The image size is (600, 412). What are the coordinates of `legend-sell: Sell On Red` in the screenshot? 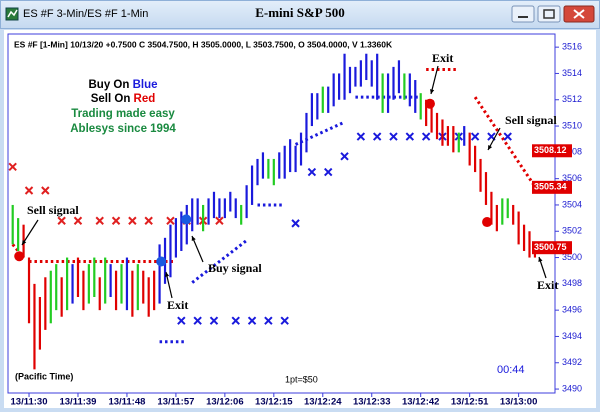 It's located at (123, 99).